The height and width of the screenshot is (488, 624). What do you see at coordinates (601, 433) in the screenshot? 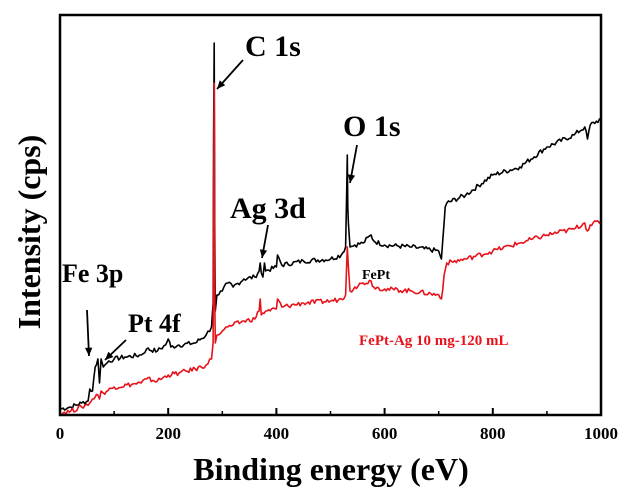
I see `x-tick-label-5: 1000` at bounding box center [601, 433].